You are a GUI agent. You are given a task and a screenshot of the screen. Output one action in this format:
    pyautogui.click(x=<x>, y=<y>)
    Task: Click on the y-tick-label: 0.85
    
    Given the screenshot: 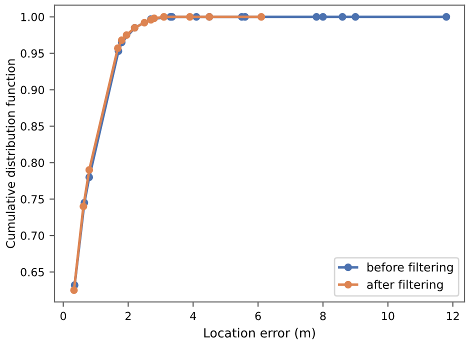 What is the action you would take?
    pyautogui.click(x=32, y=126)
    